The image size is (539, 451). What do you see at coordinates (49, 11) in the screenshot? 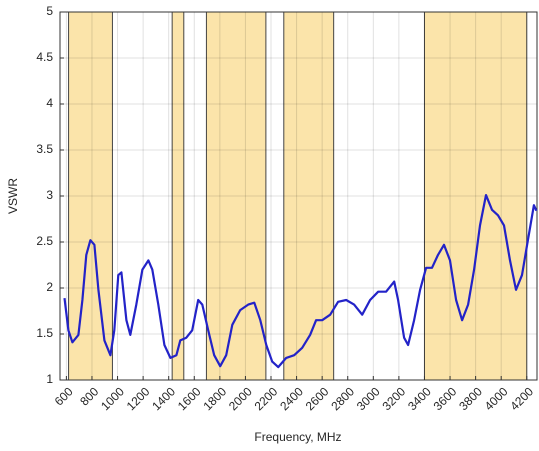
I see `y-tick-label: 5` at bounding box center [49, 11].